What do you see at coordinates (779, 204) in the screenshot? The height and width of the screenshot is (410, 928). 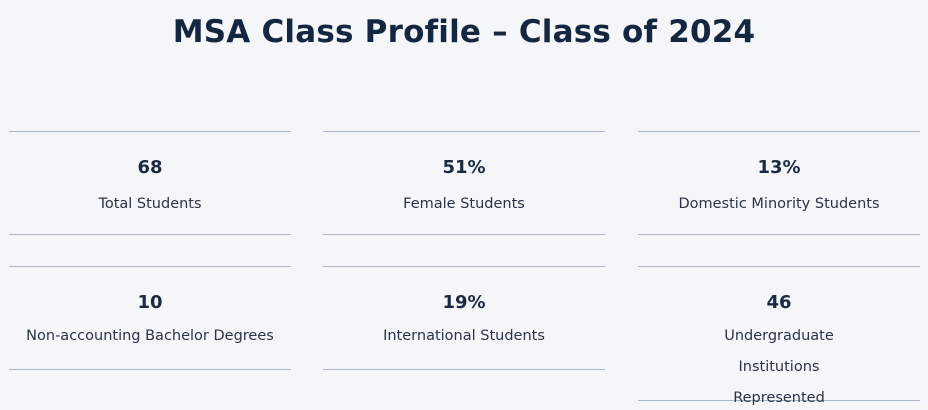 I see `stat-label: Domestic Minority Students` at bounding box center [779, 204].